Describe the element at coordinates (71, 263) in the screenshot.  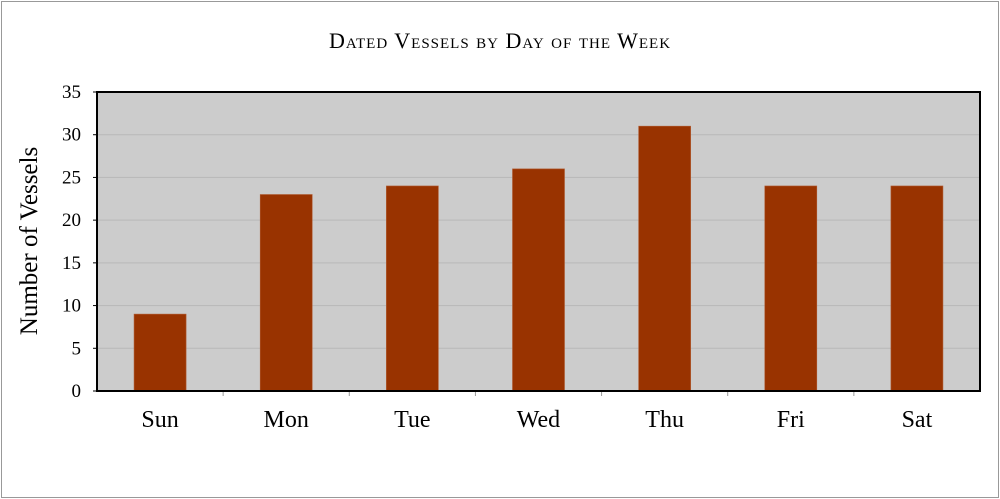
I see `y-tick-label: 15` at that location.